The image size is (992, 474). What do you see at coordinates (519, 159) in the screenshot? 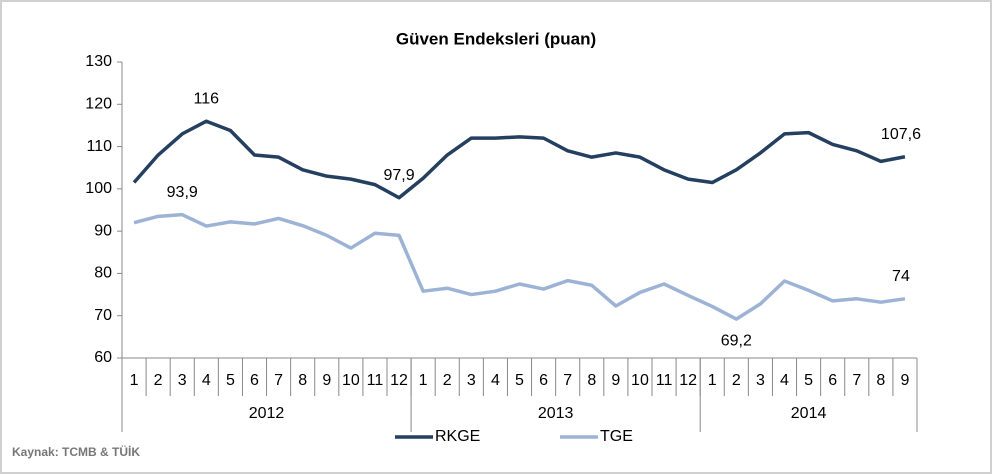
I see `series-line` at bounding box center [519, 159].